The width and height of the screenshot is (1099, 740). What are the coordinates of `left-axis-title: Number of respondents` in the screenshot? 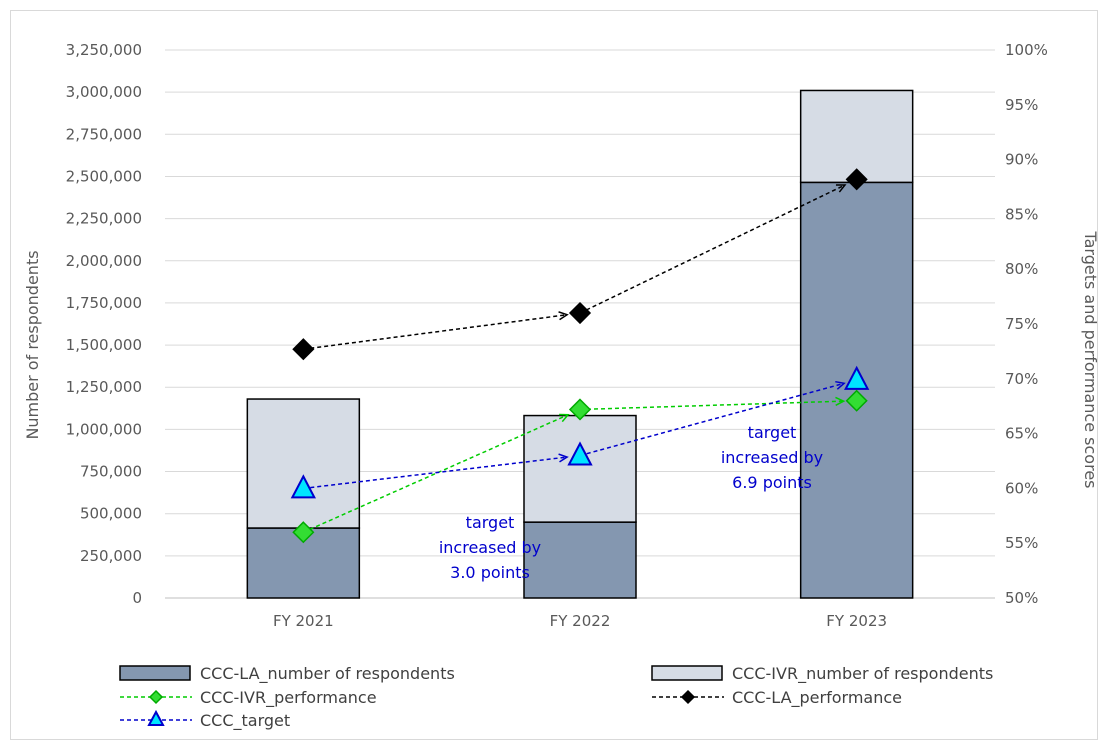 It's located at (32, 344).